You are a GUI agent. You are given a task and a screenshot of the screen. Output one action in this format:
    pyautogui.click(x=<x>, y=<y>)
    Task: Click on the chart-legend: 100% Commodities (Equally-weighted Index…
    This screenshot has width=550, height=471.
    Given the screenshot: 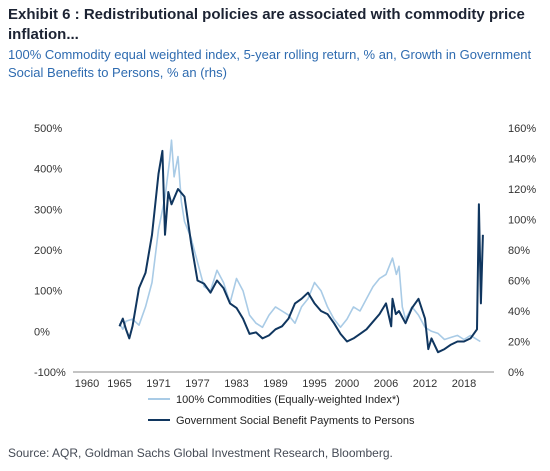 What is the action you would take?
    pyautogui.click(x=281, y=410)
    